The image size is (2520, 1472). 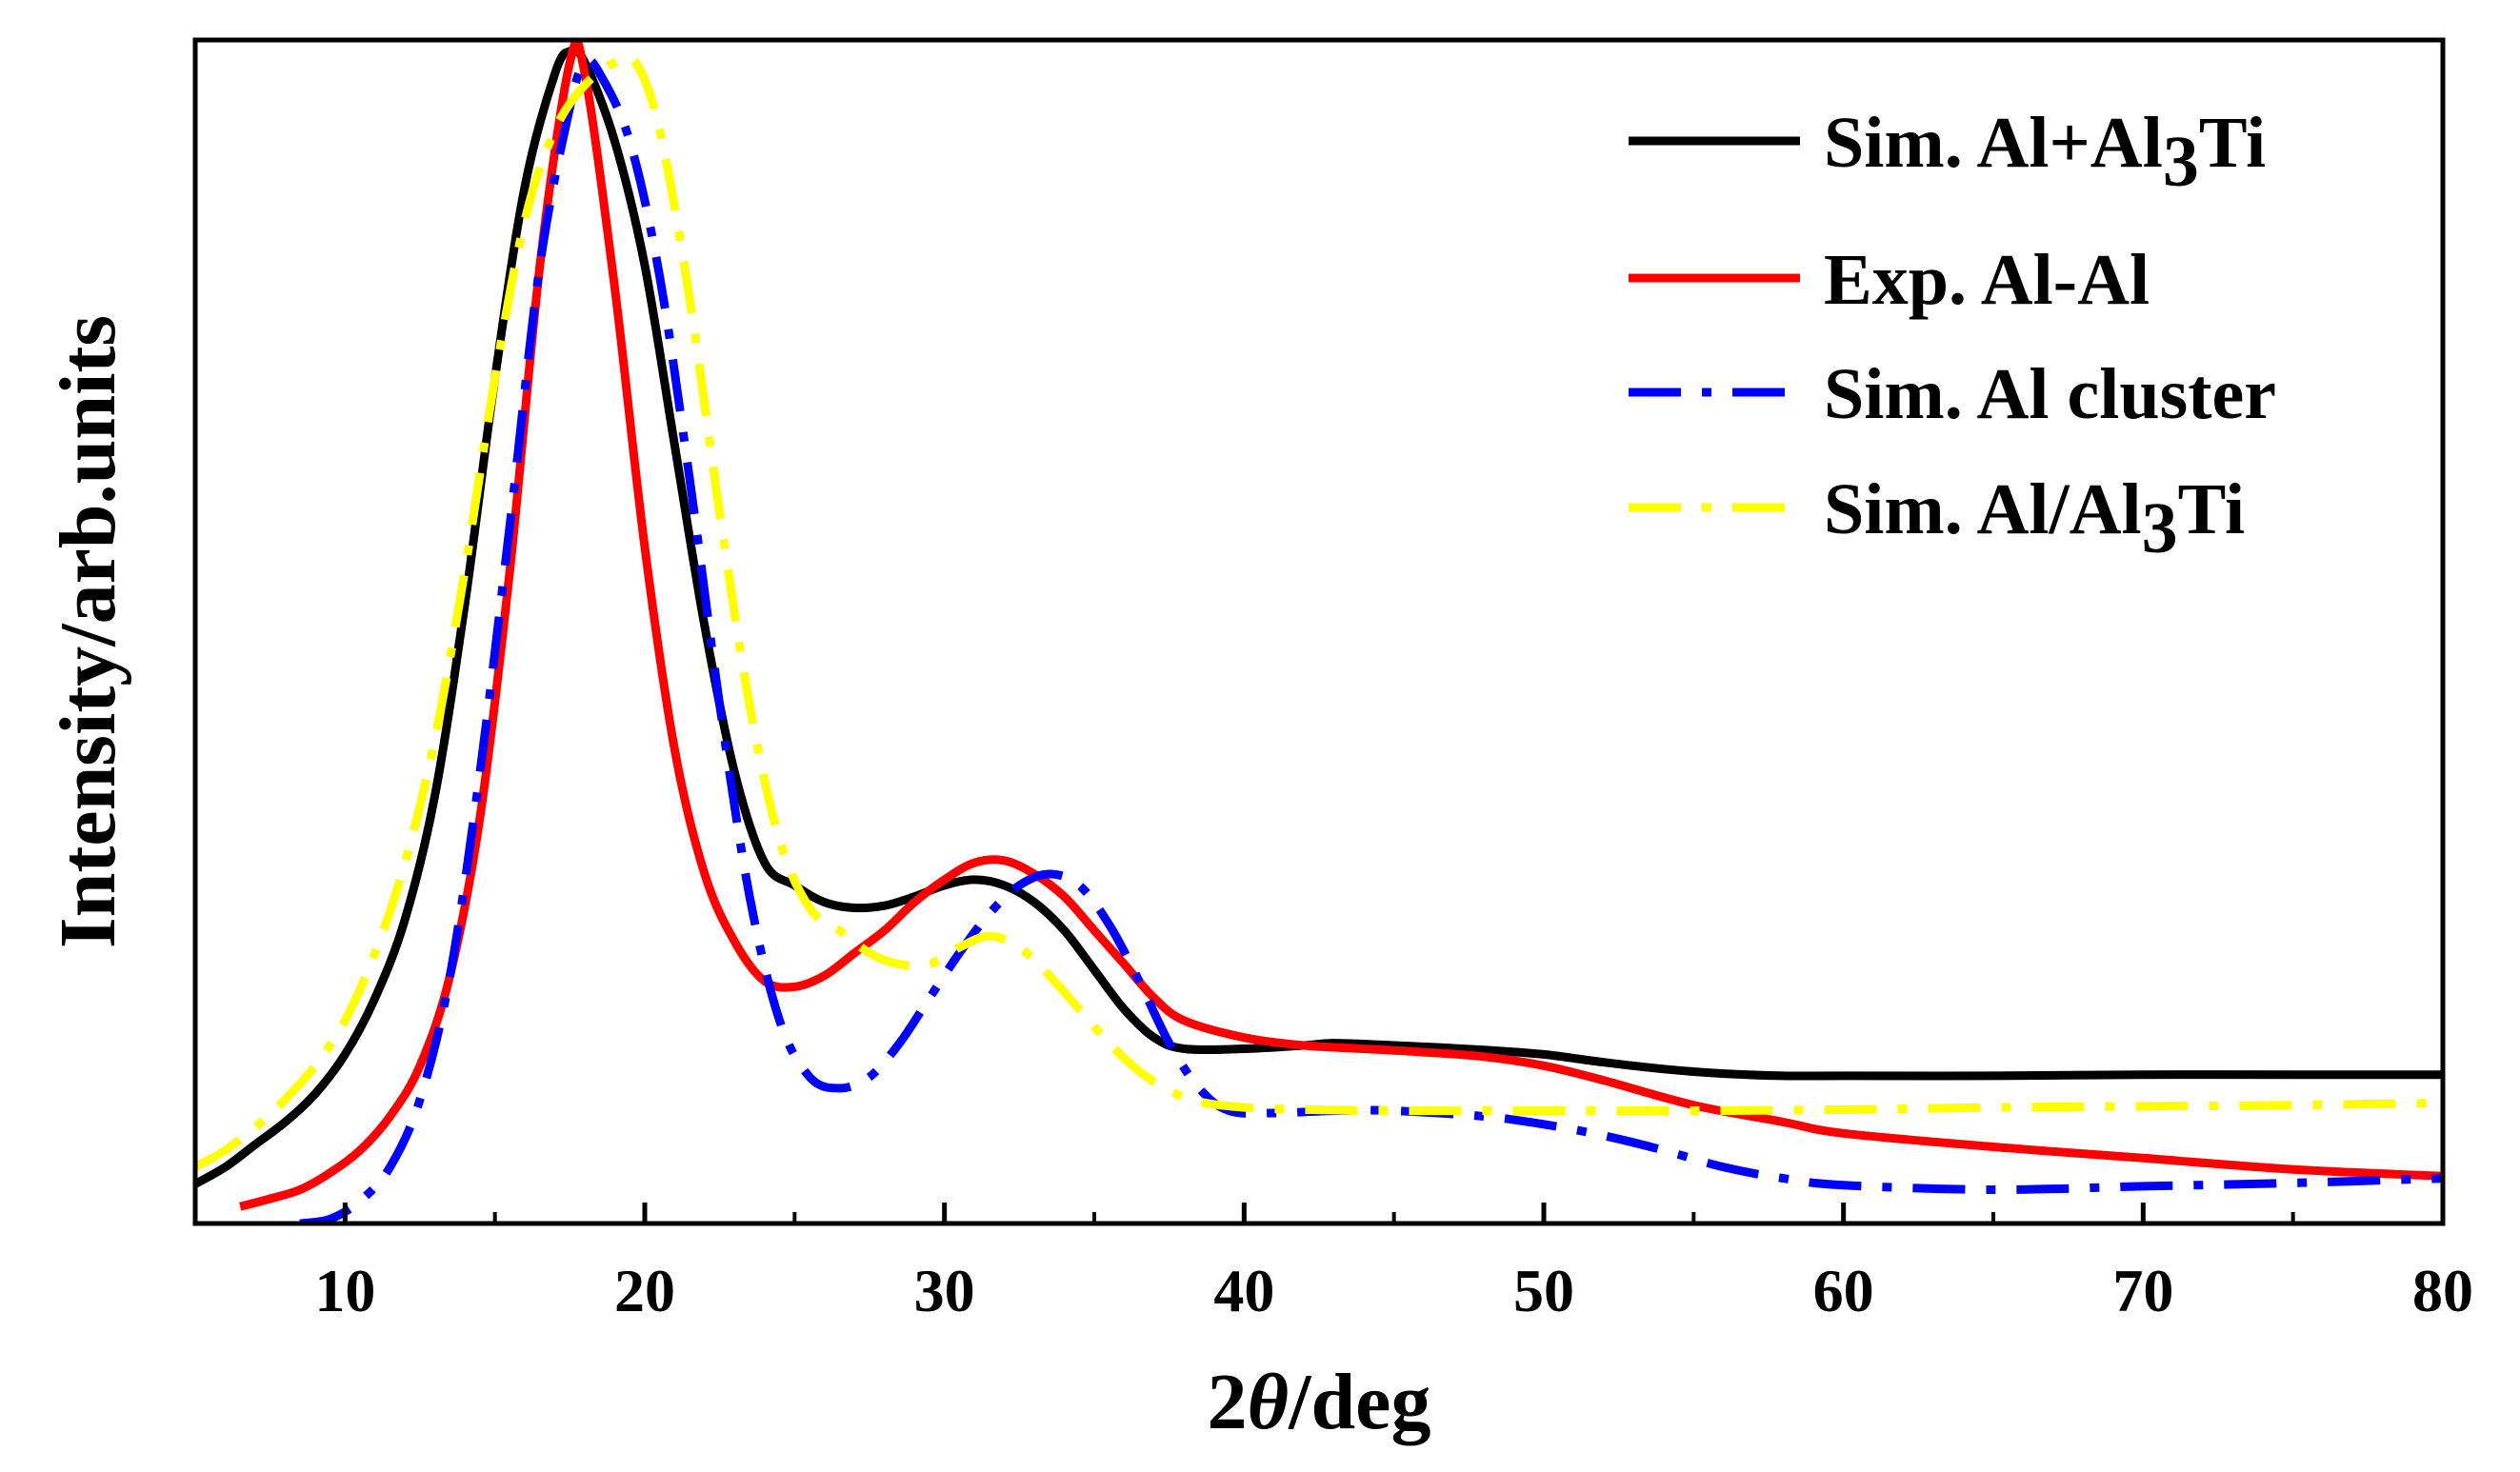 I want to click on legend-label-2: Exp. Al-Al, so click(x=1987, y=280).